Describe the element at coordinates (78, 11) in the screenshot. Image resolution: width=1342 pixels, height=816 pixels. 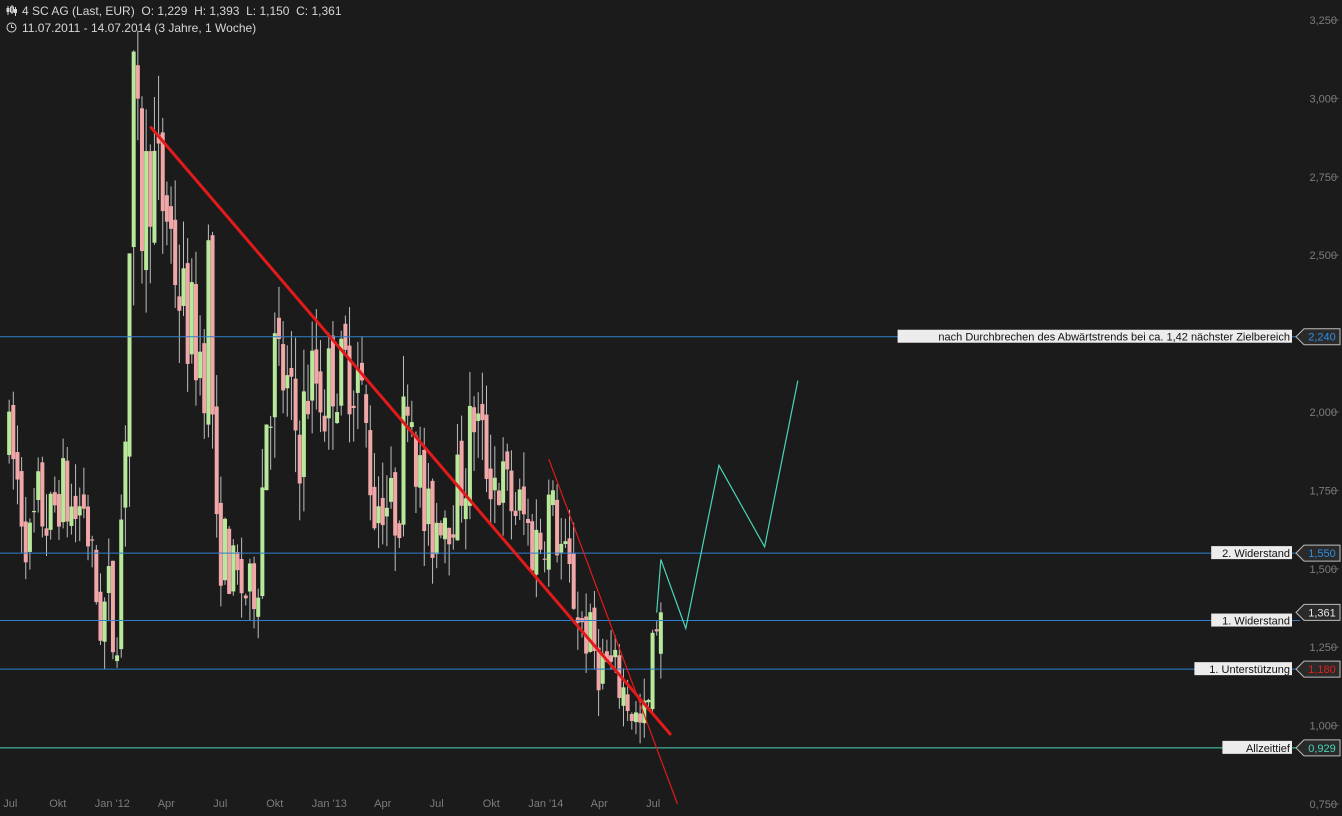
I see `instrument-name: 4 SC AG (Last, EUR)` at that location.